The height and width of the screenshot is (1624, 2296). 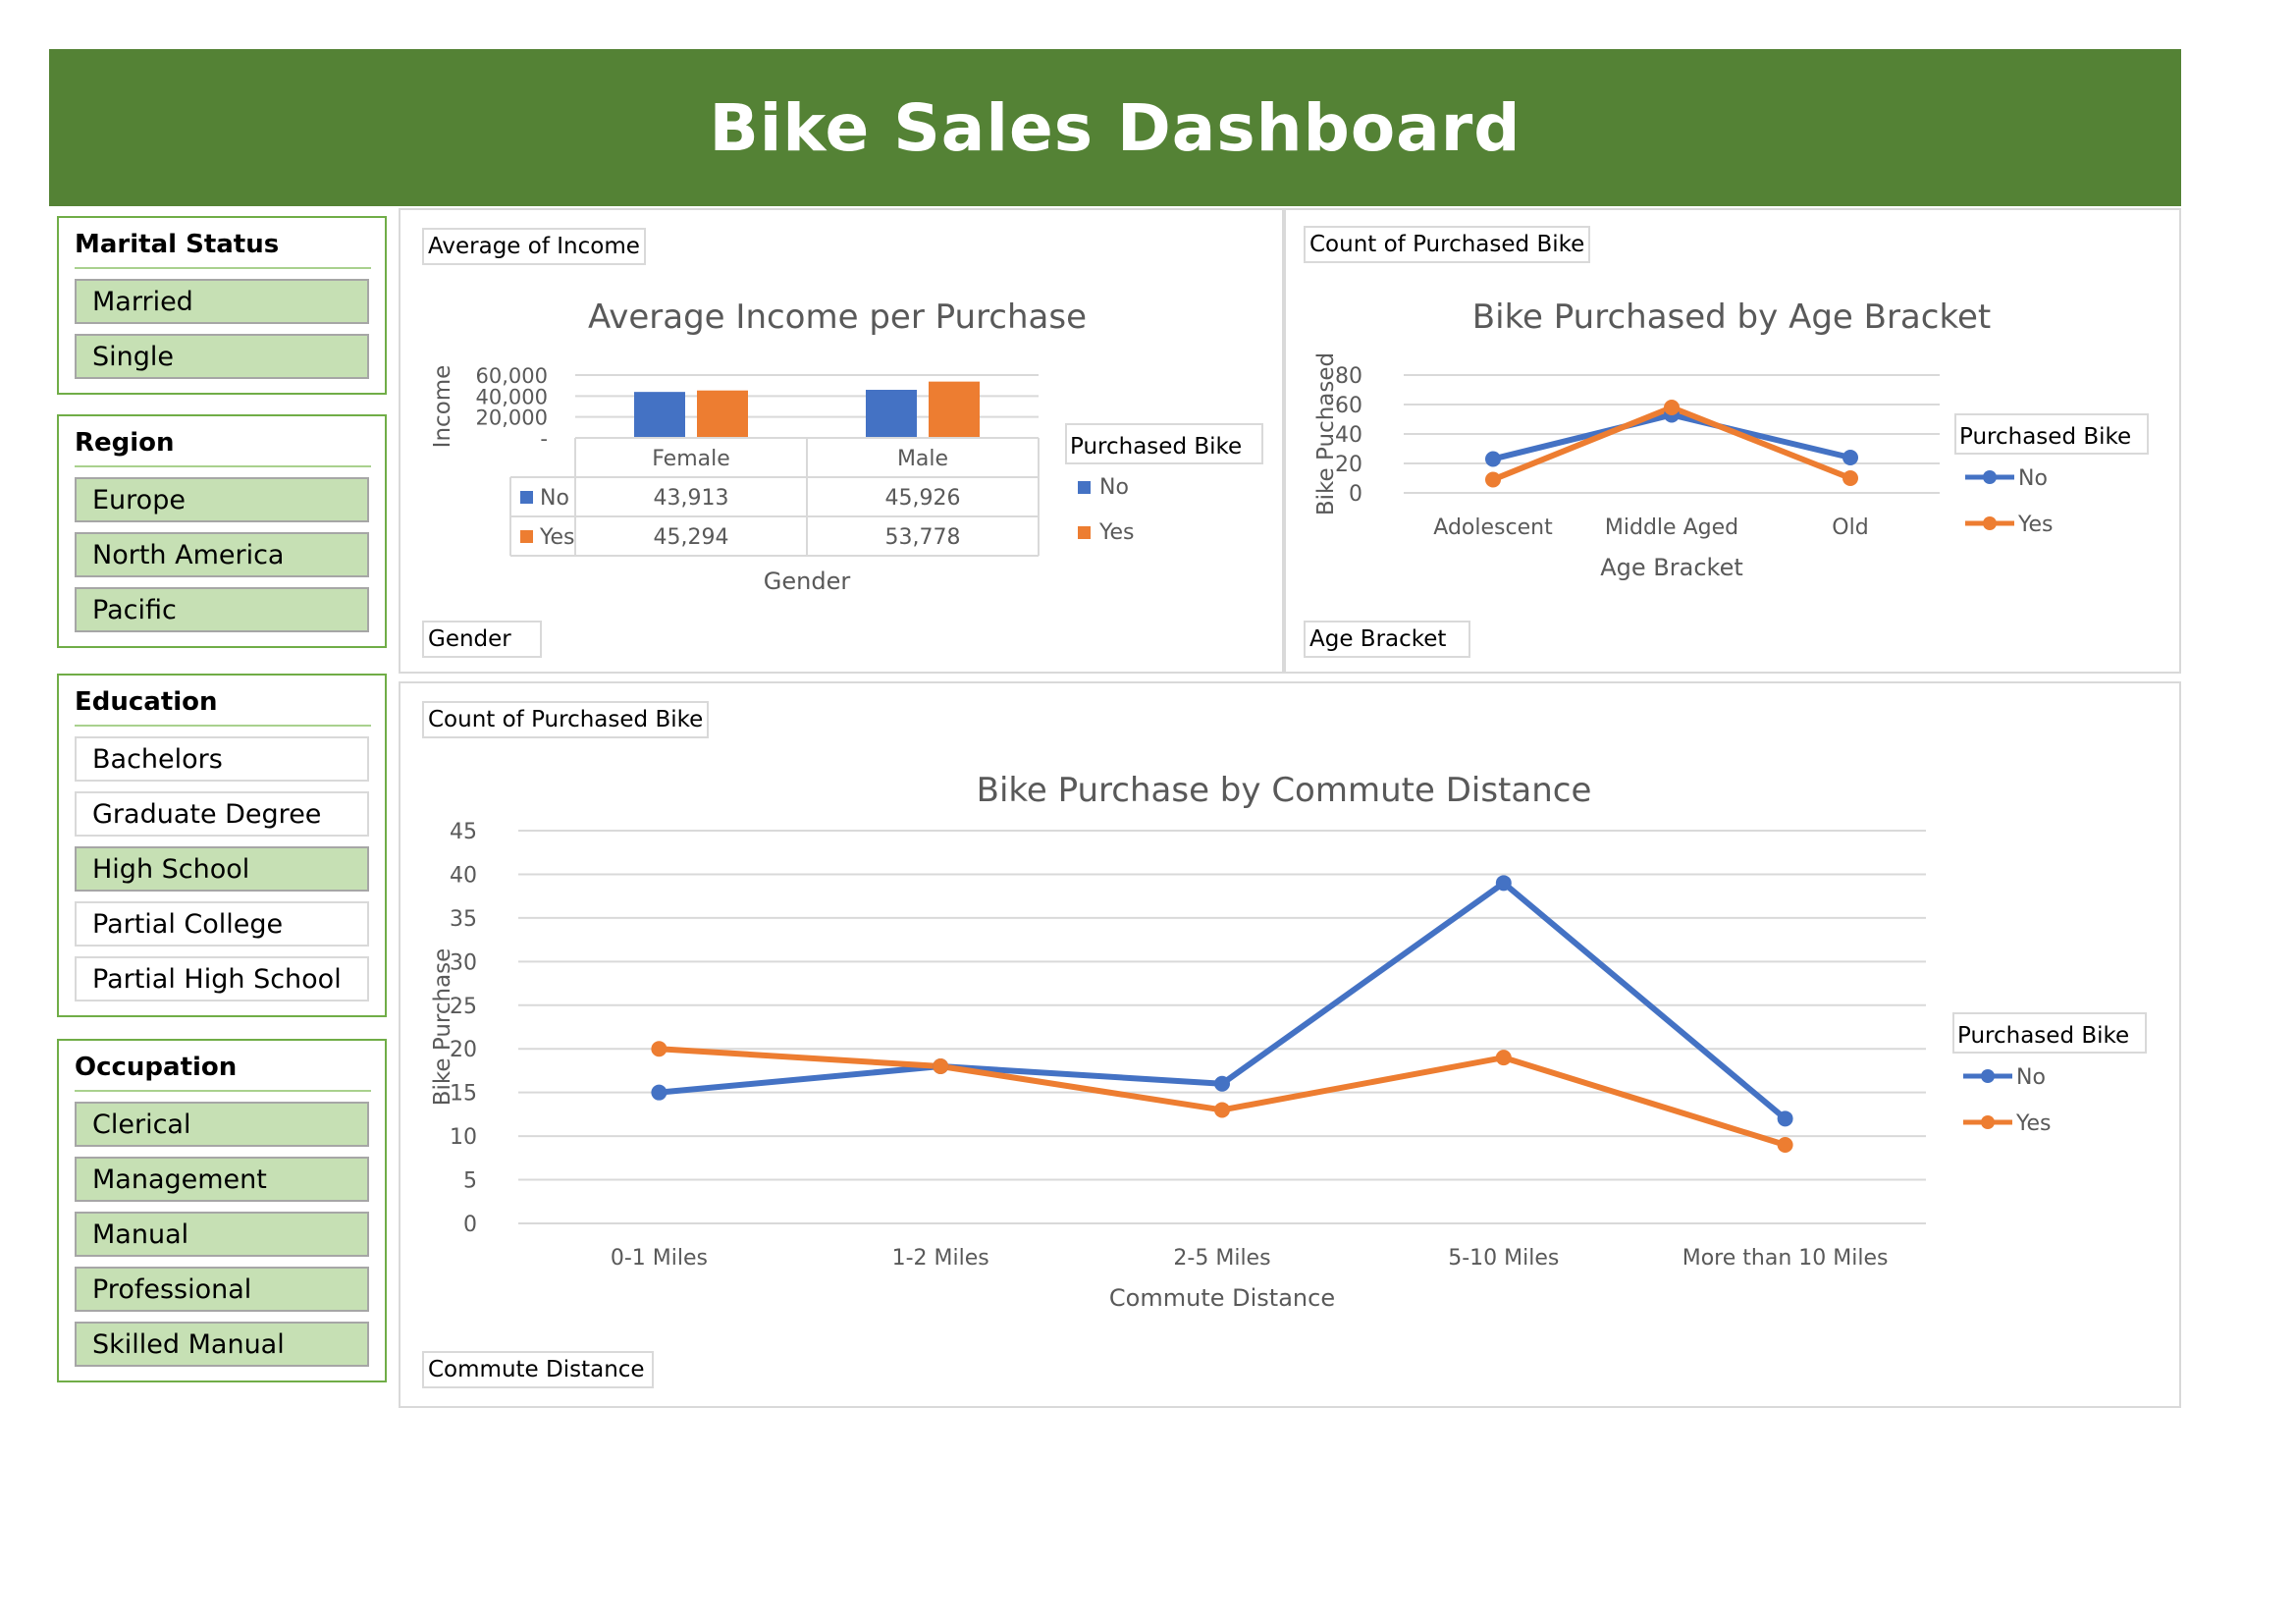 I want to click on slicer-title: Occupation, so click(x=223, y=1072).